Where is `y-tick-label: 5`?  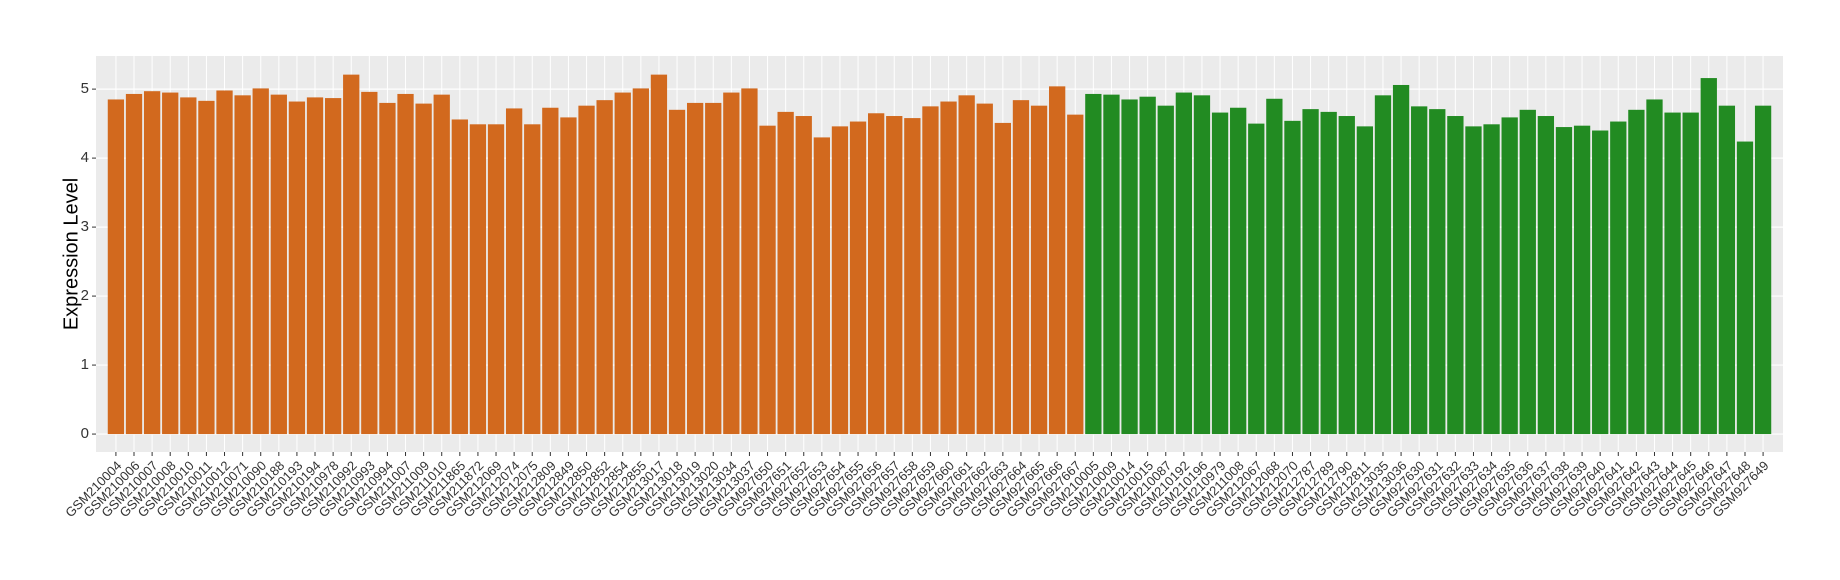
y-tick-label: 5 is located at coordinates (85, 88).